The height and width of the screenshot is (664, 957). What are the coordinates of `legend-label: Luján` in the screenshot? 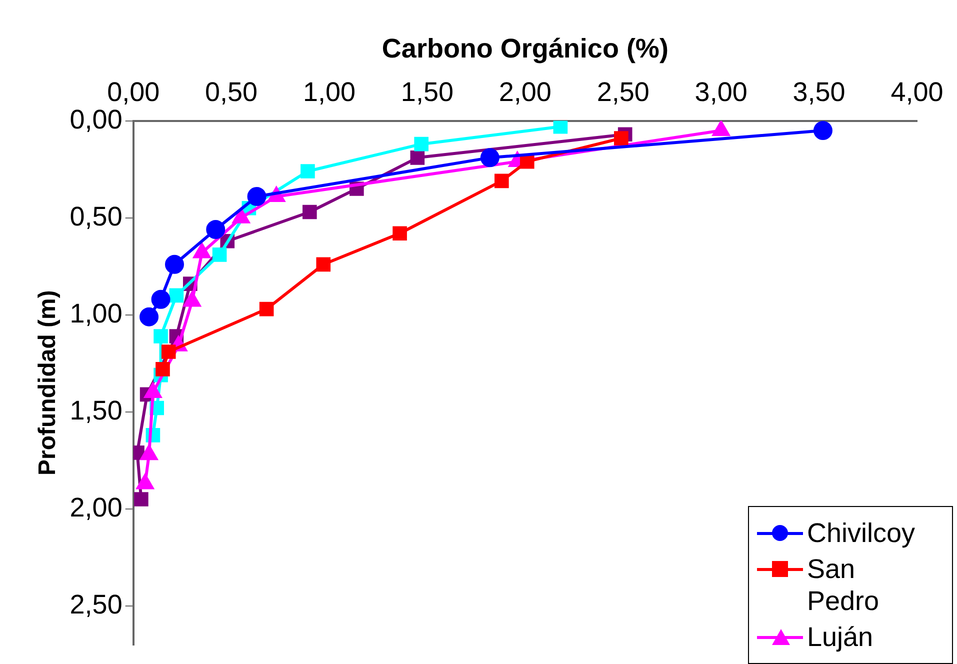 It's located at (840, 637).